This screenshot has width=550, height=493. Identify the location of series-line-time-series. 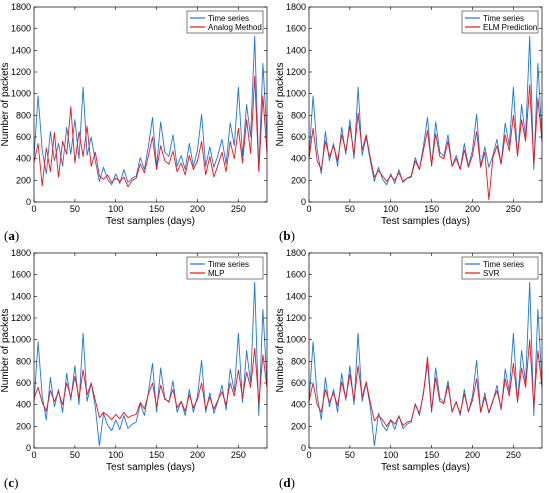
(150, 364).